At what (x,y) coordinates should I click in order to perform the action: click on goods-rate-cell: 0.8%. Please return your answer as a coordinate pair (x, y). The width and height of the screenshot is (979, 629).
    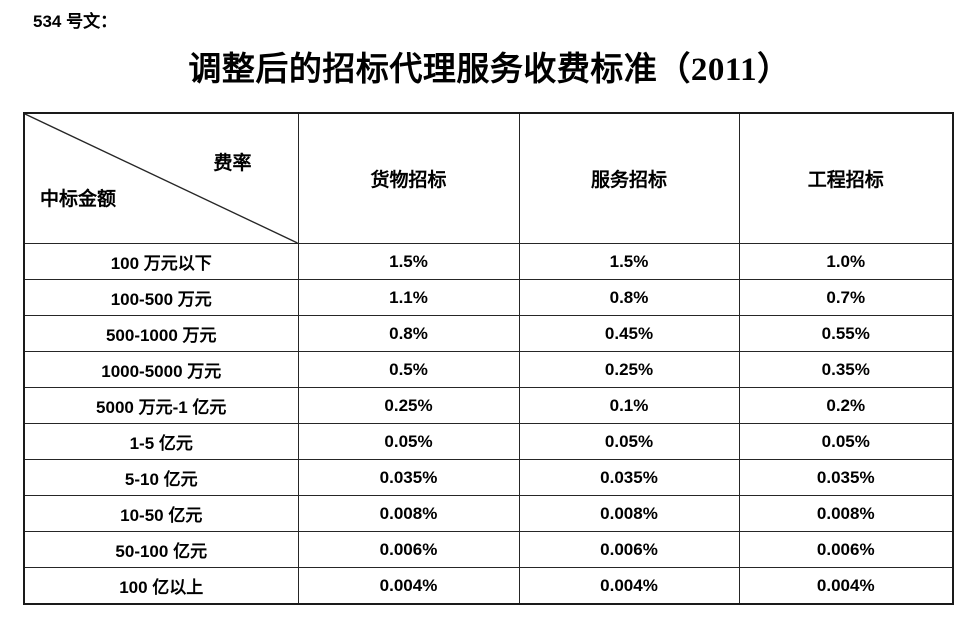
    Looking at the image, I should click on (408, 333).